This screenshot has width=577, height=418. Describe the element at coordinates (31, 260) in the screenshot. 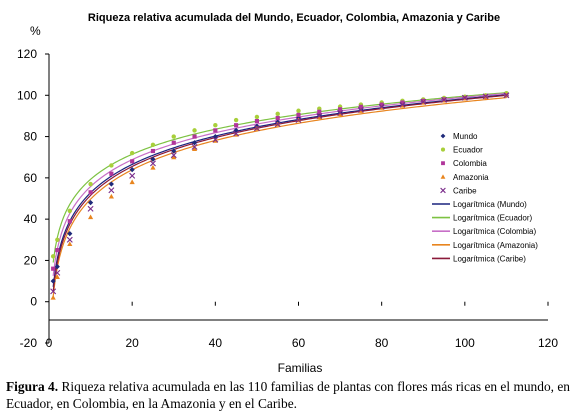

I see `y-tick-label: 20` at that location.